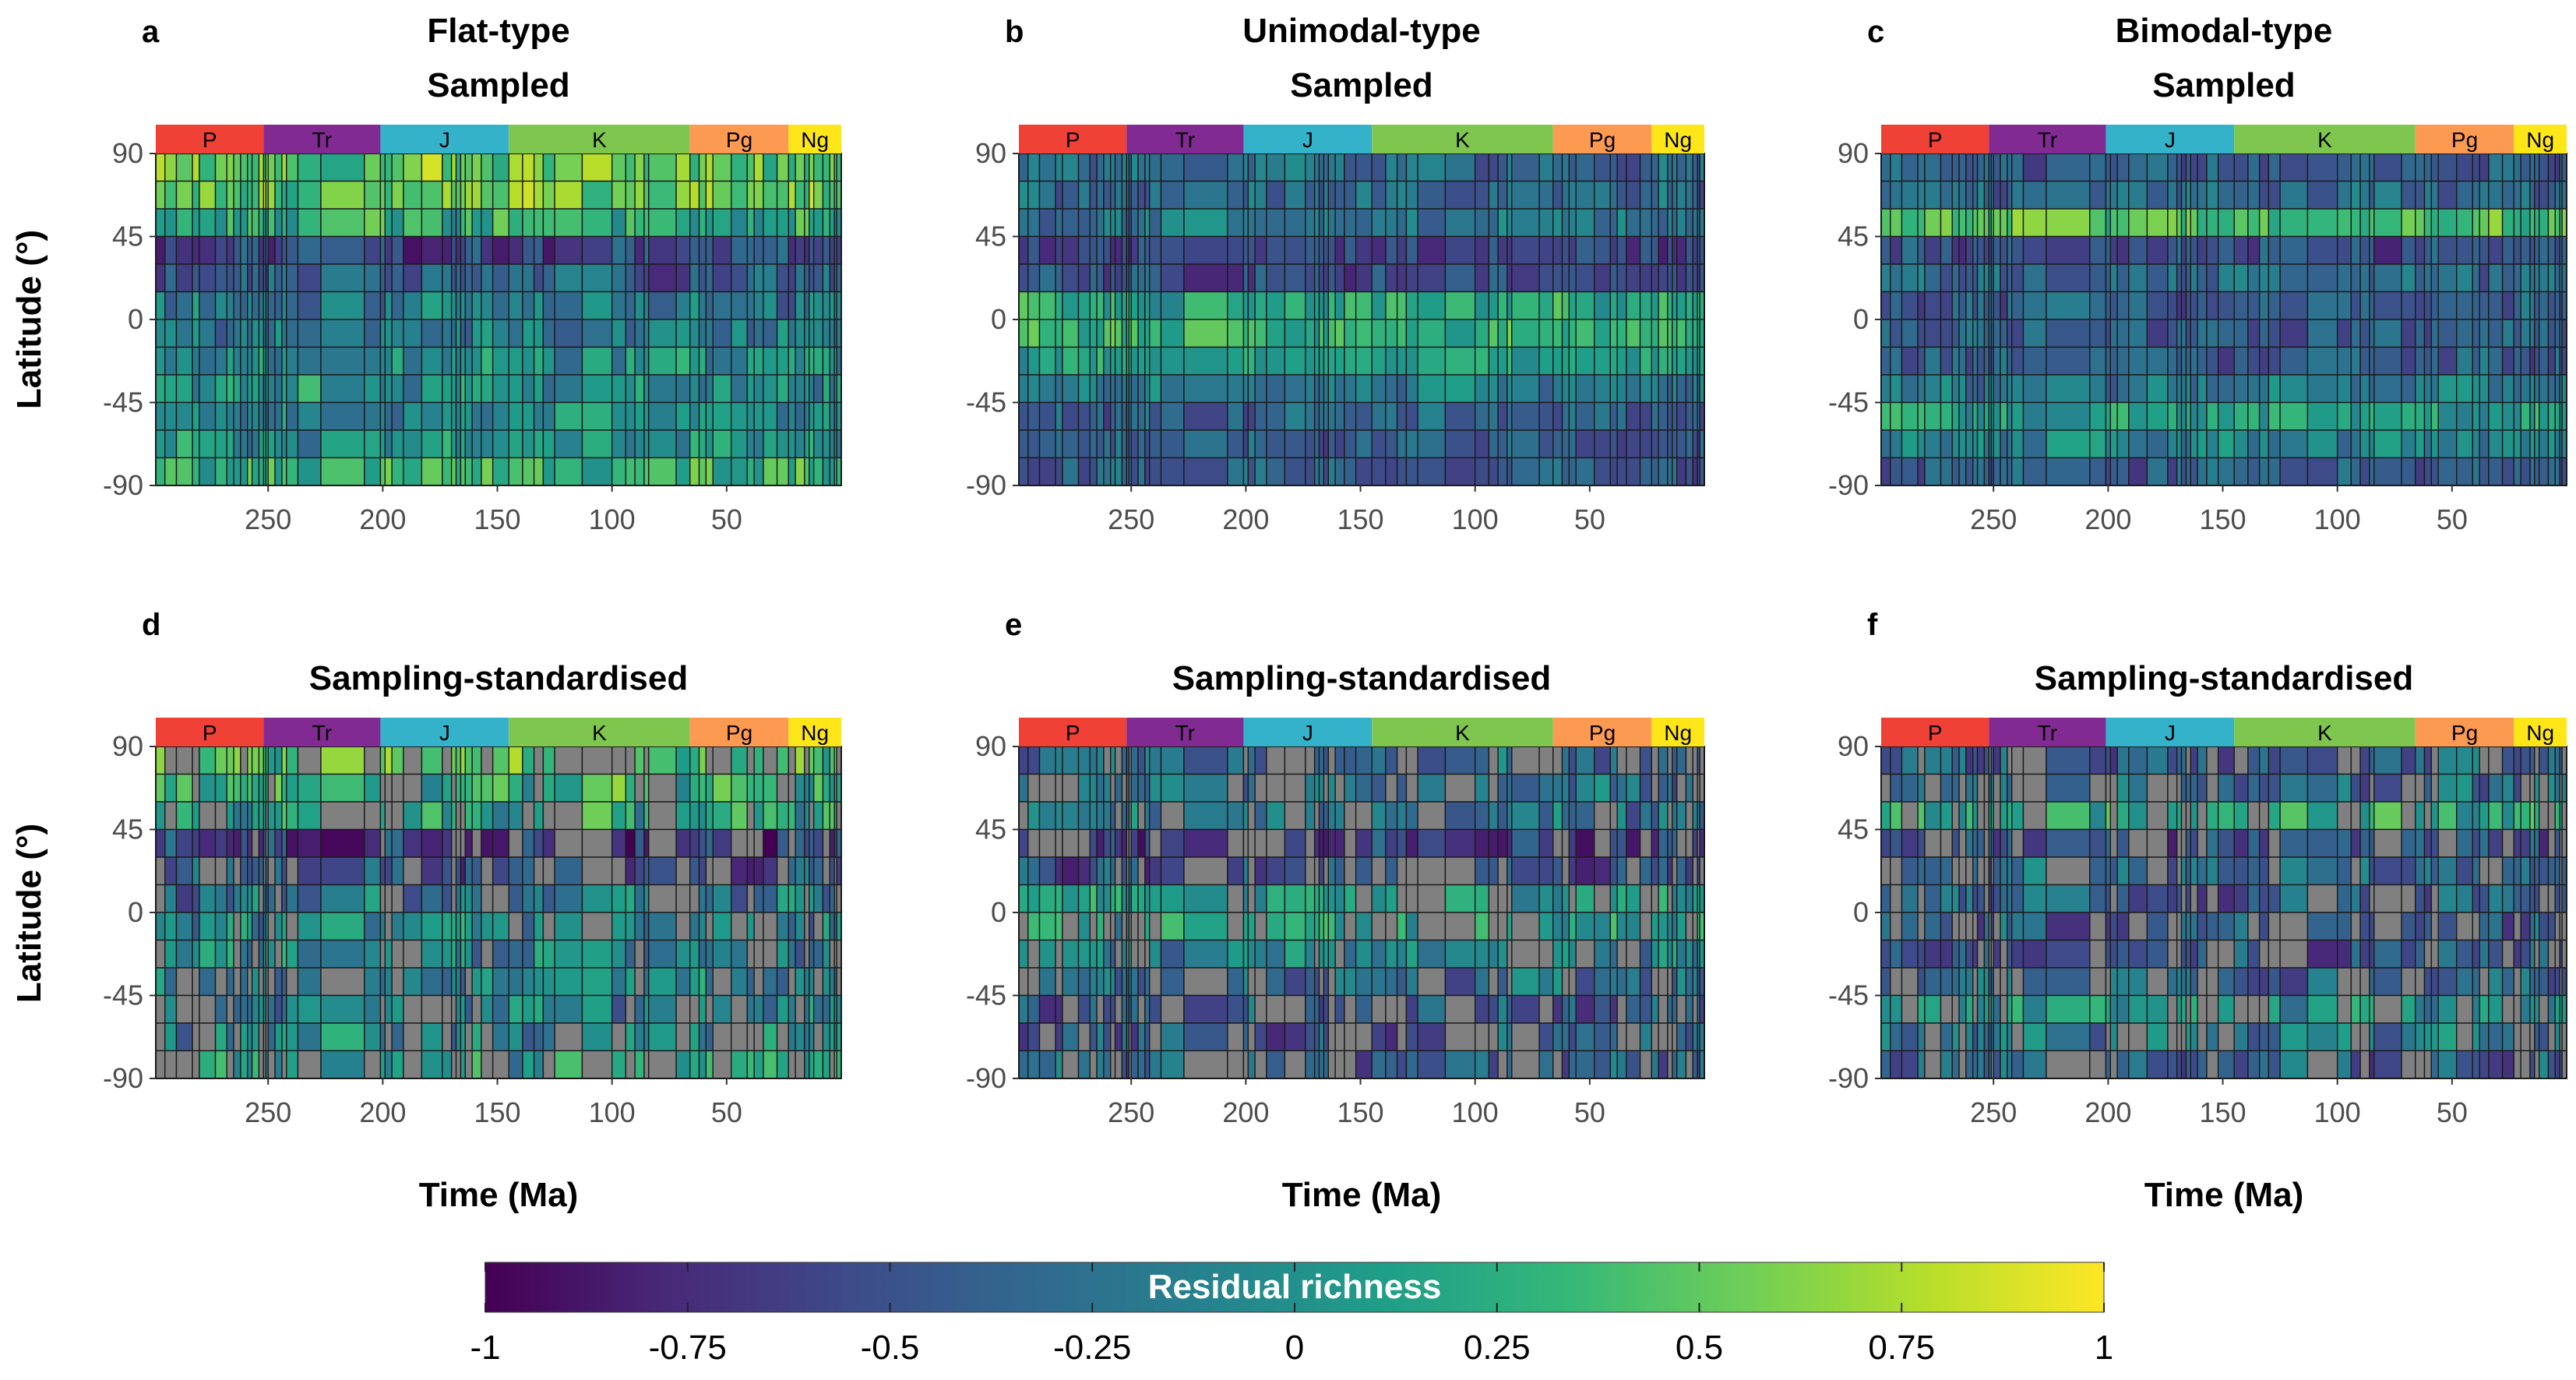 Image resolution: width=2576 pixels, height=1380 pixels. I want to click on x-axis-ticks: 250 200 150 100 50, so click(1357, 1103).